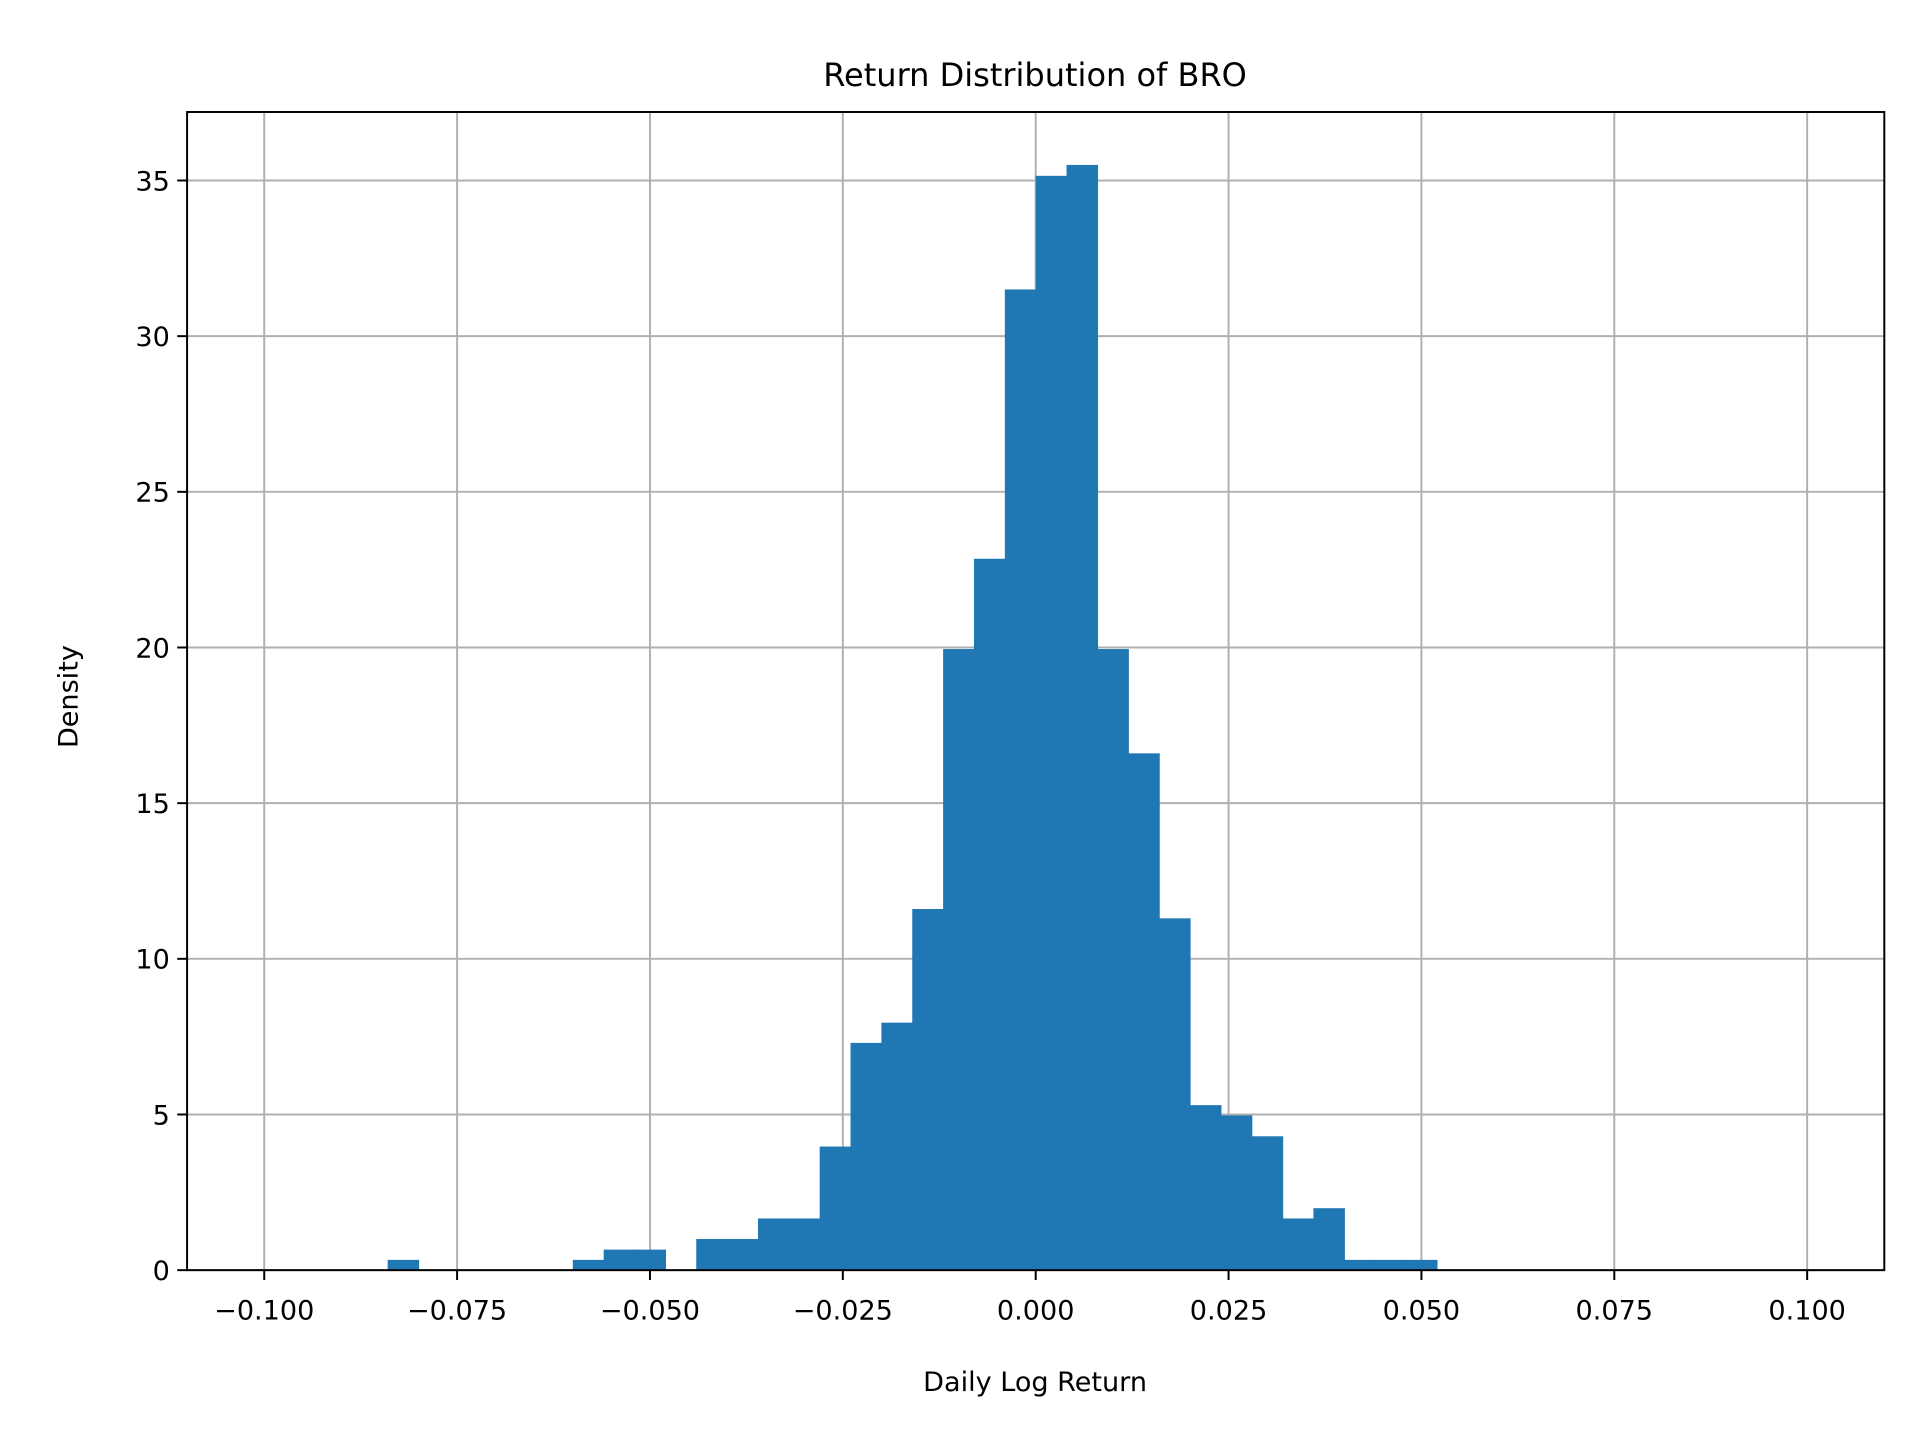 This screenshot has height=1440, width=1920. Describe the element at coordinates (1035, 1310) in the screenshot. I see `x-tick-label: 0.000` at that location.